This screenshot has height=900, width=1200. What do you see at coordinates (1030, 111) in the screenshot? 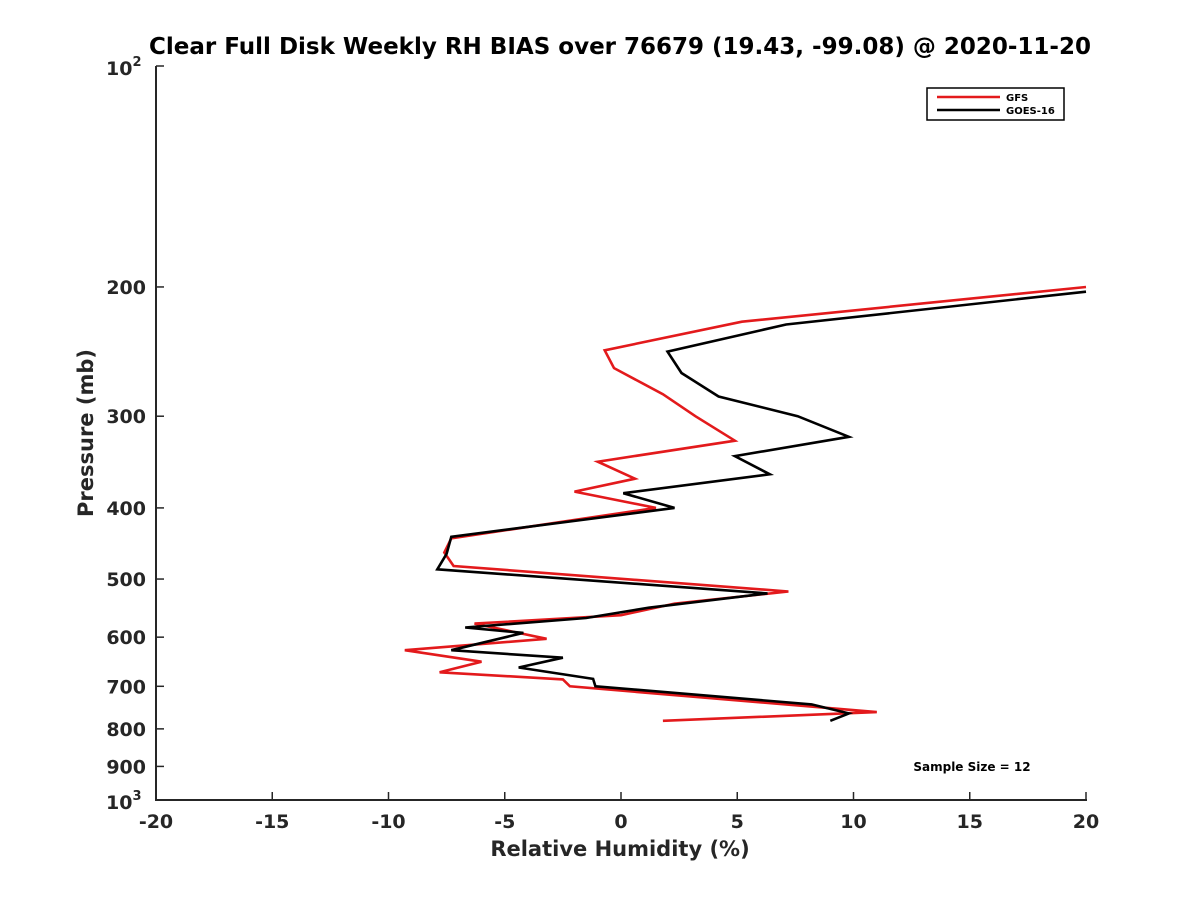
I see `legend-label-goes-16: GOES-16` at bounding box center [1030, 111].